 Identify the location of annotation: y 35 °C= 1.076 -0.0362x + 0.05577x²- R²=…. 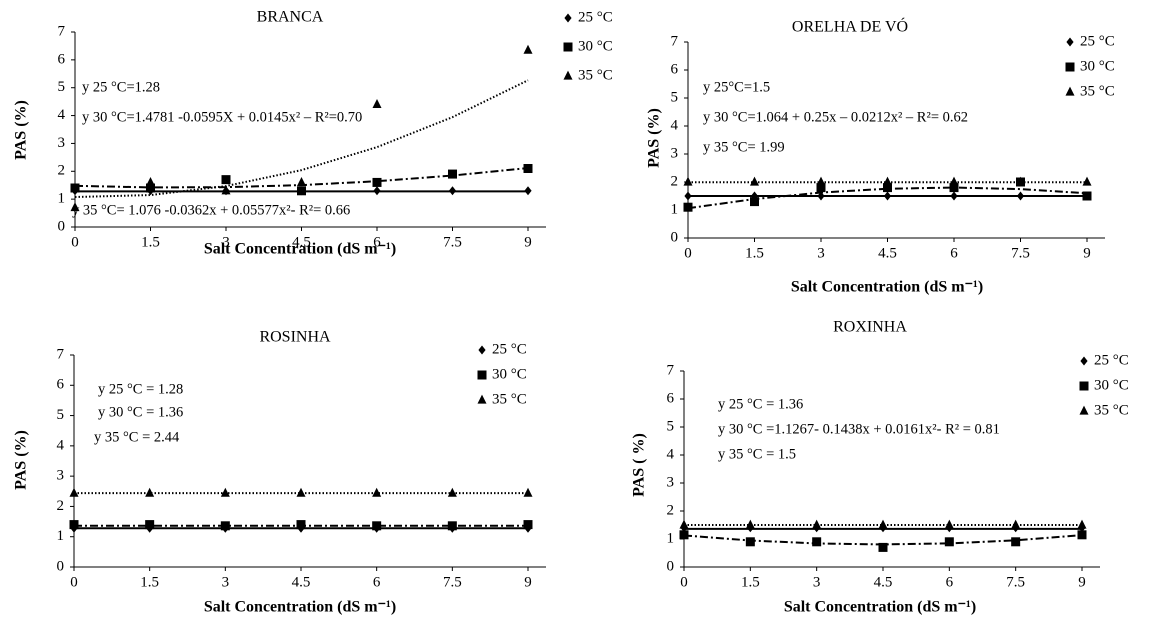
(211, 210).